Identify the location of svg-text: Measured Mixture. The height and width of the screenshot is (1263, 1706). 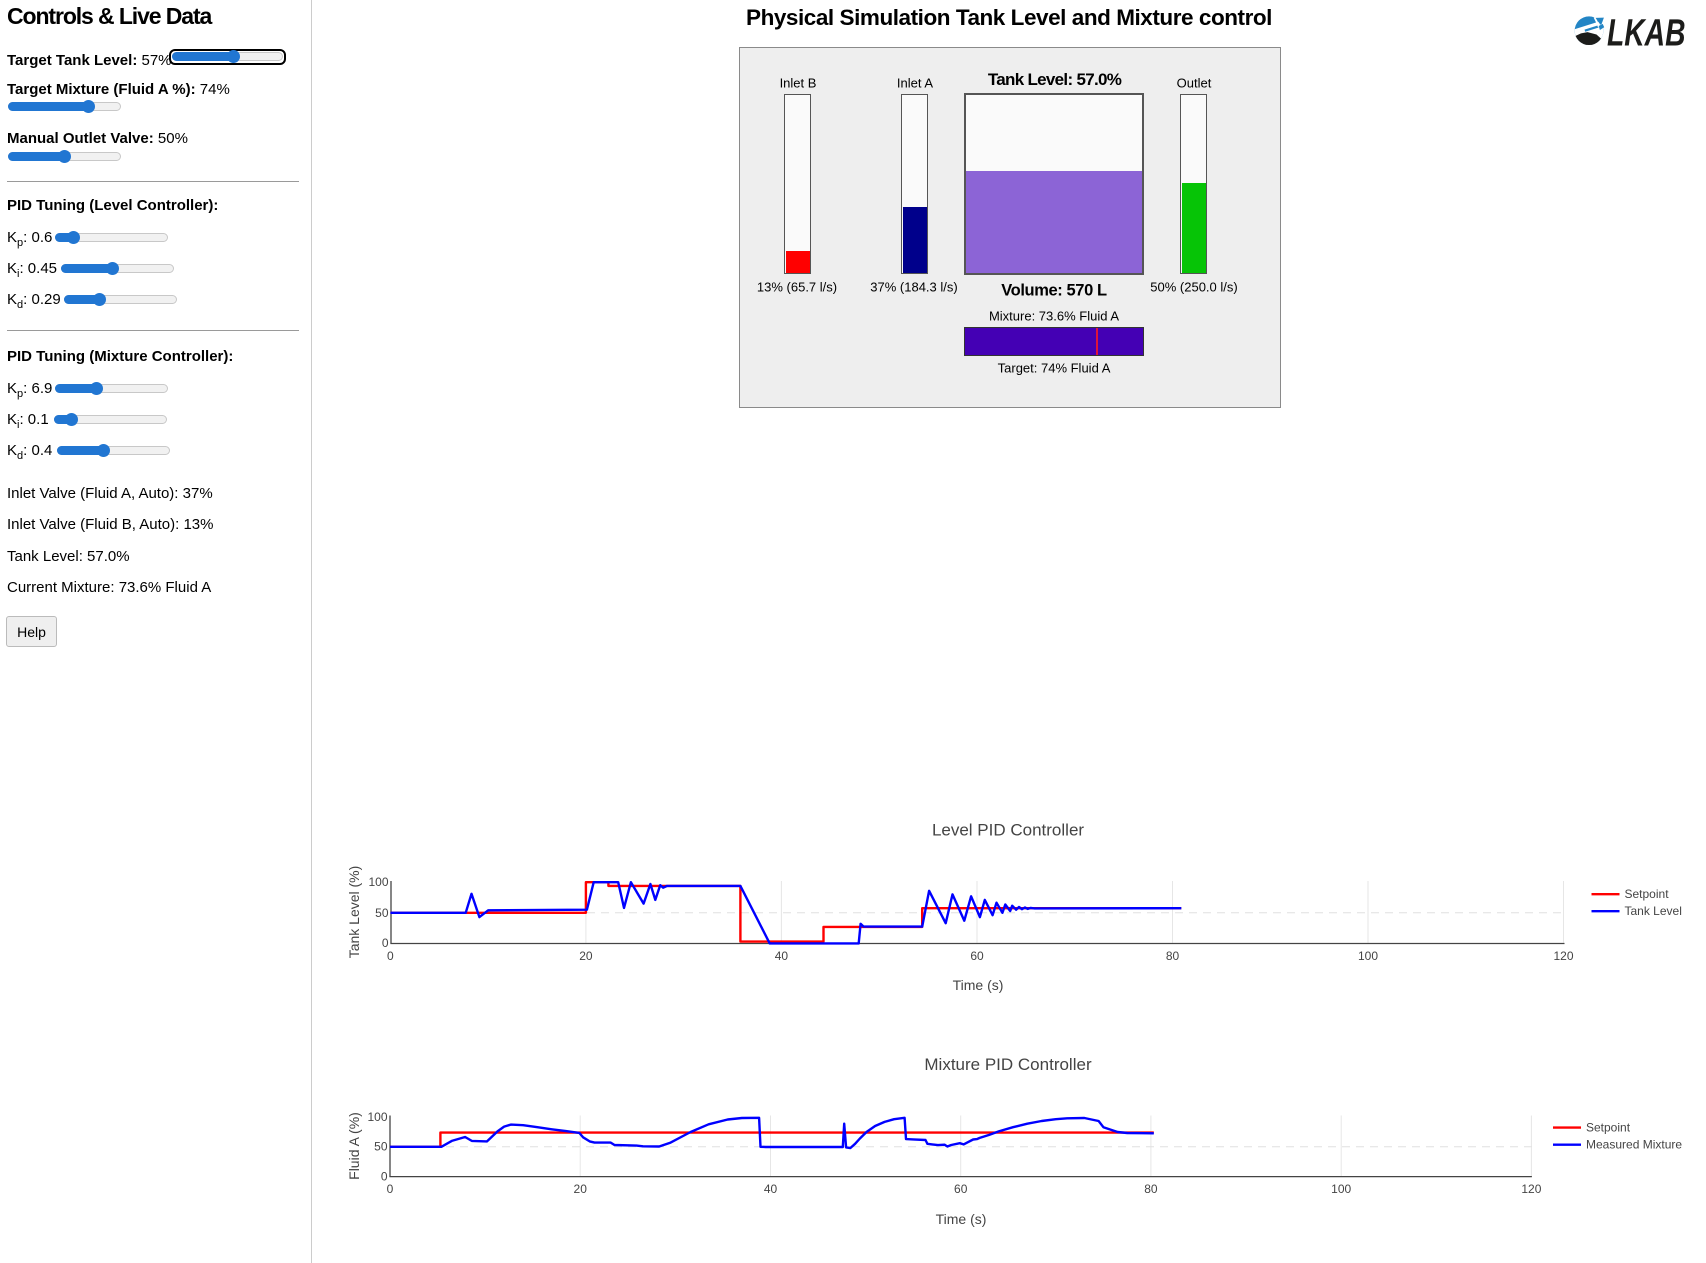
(1634, 1145).